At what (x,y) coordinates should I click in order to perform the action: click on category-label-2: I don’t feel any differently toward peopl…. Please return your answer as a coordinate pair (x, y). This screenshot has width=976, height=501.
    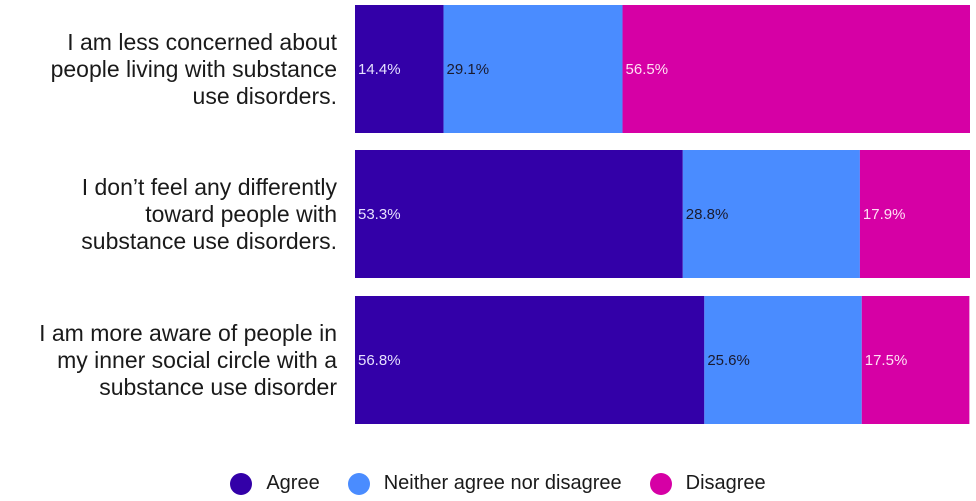
    Looking at the image, I should click on (209, 214).